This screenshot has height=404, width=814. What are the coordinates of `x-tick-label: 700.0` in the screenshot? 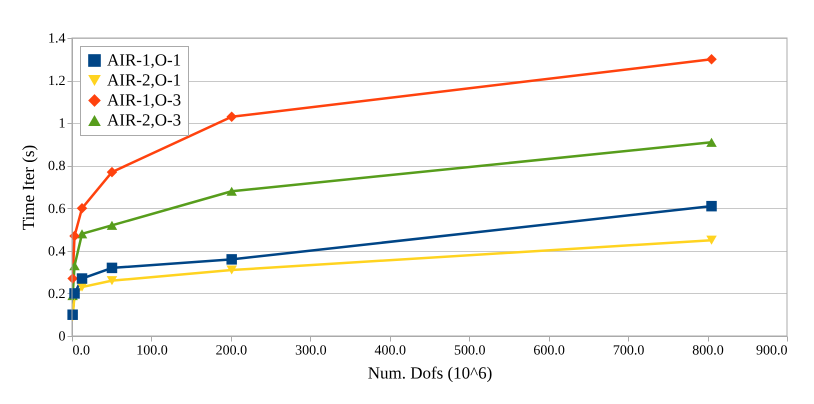 It's located at (628, 351).